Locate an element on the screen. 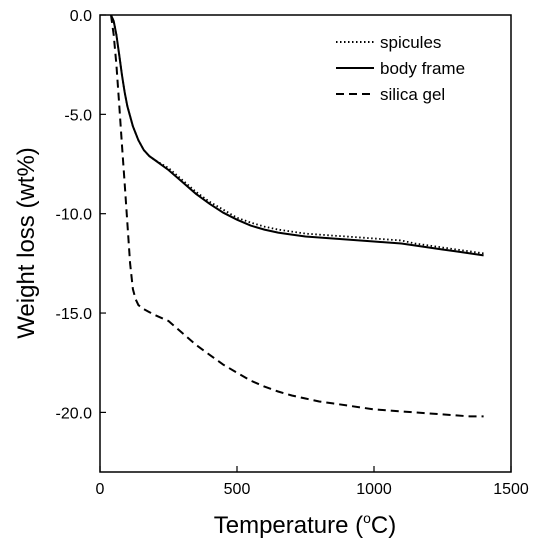 This screenshot has height=550, width=543. legend-label: spicules is located at coordinates (410, 42).